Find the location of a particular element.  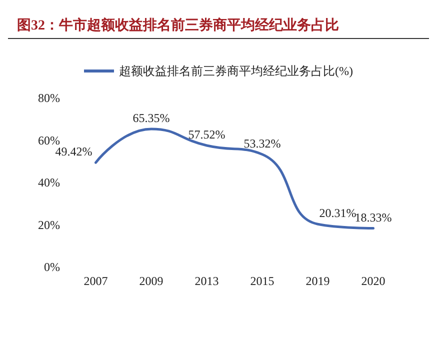

data-label: 57.52% is located at coordinates (207, 134).